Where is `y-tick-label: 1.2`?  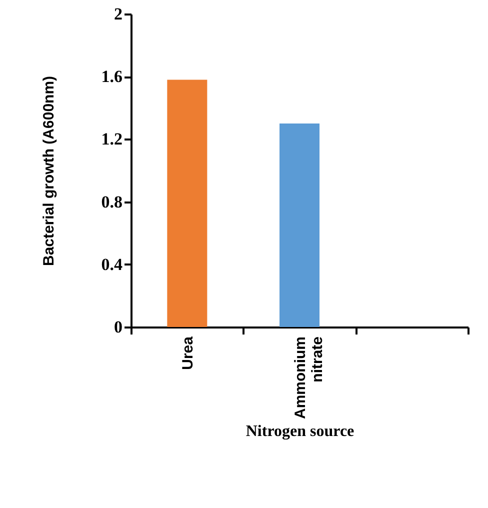 y-tick-label: 1.2 is located at coordinates (111, 139).